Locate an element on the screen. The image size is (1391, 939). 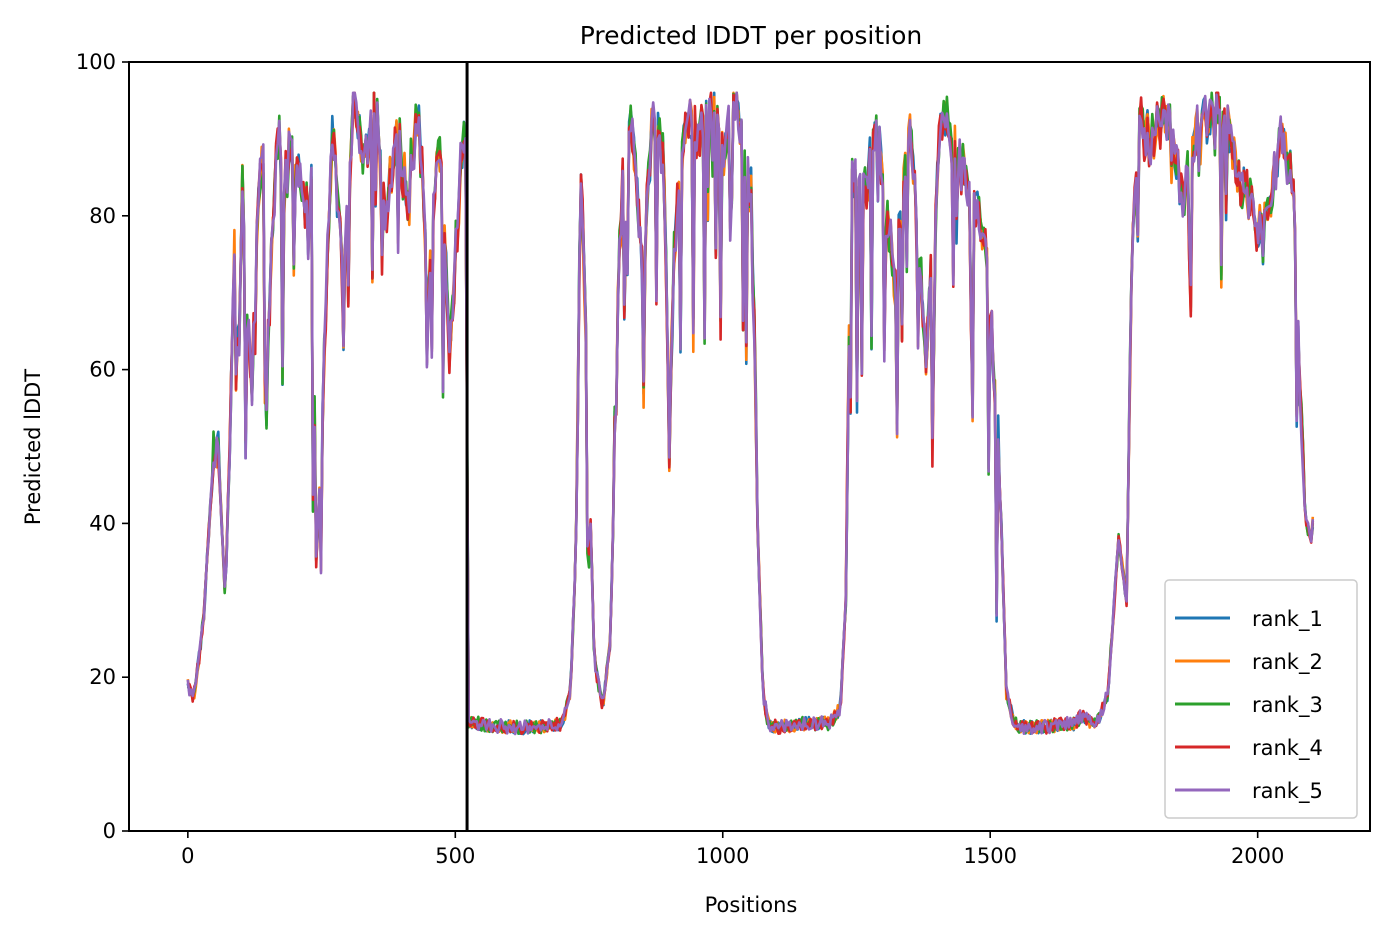
y-tick-label: 40 is located at coordinates (102, 523).